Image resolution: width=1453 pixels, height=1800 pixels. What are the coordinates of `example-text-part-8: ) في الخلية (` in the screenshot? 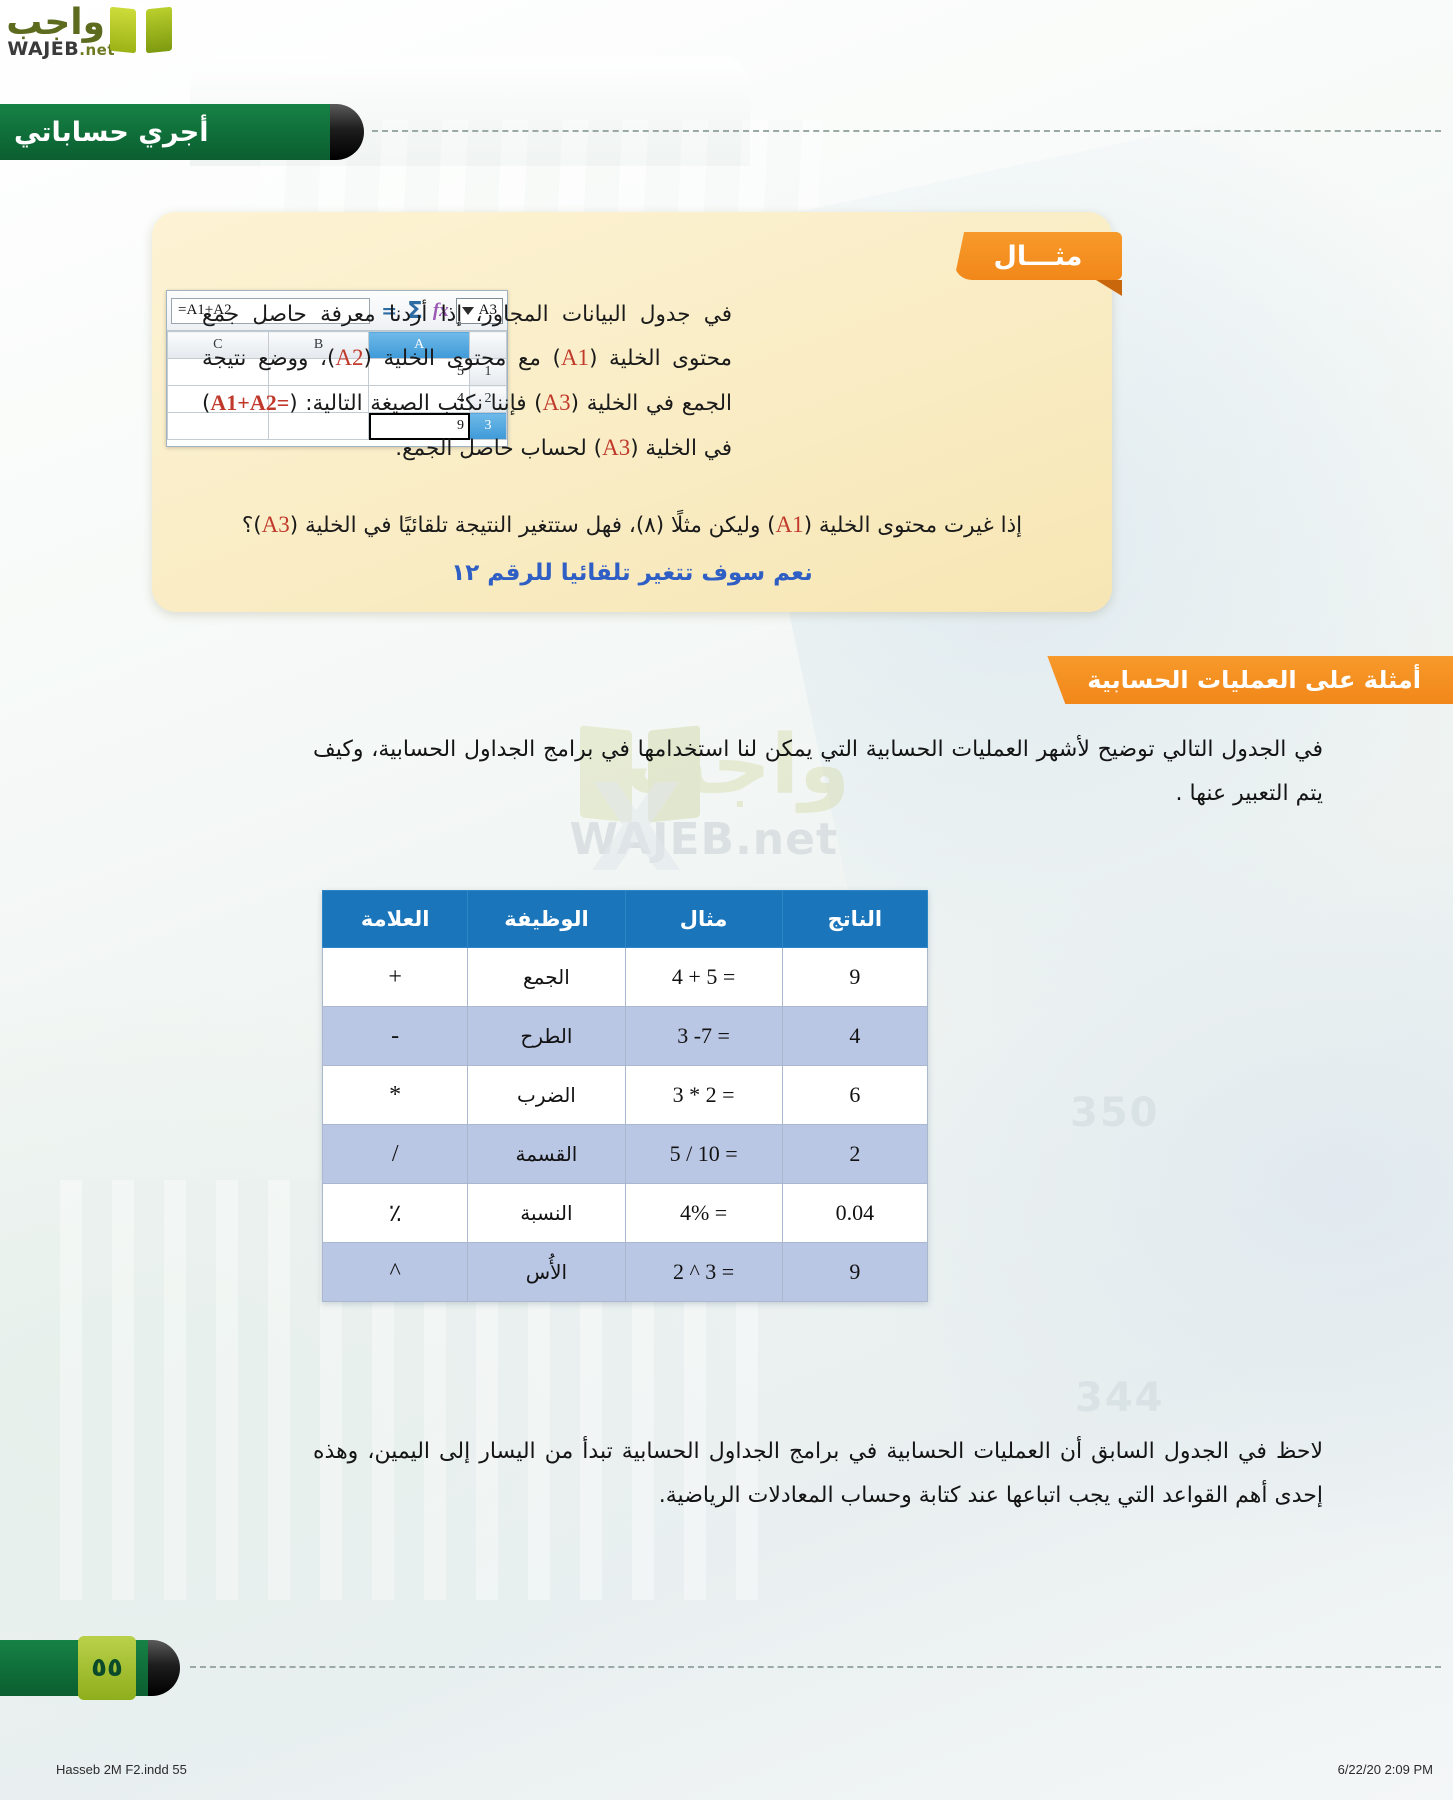 It's located at (467, 425).